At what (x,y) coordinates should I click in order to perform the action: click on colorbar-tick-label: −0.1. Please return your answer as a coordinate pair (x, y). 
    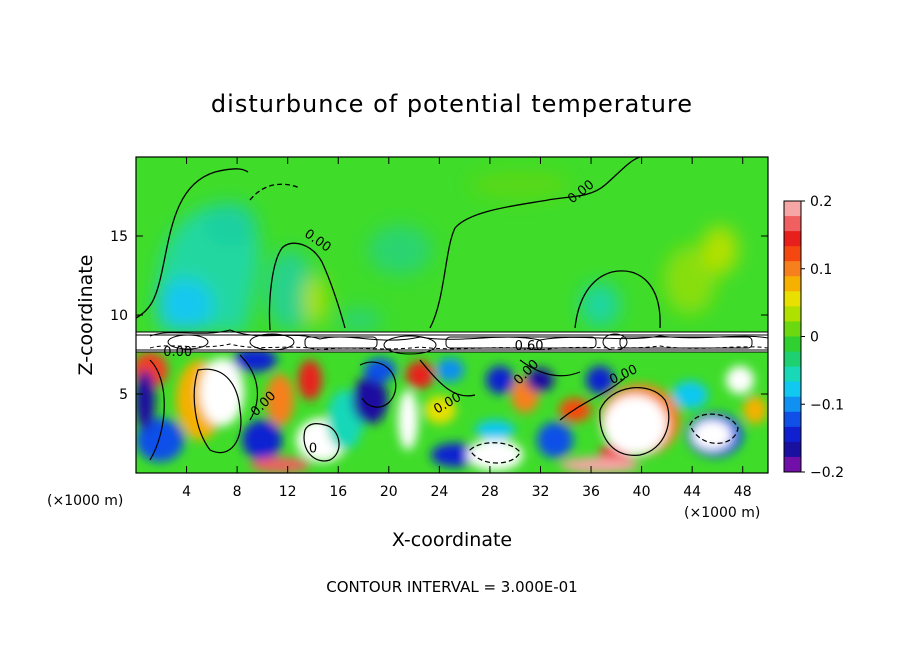
    Looking at the image, I should click on (827, 405).